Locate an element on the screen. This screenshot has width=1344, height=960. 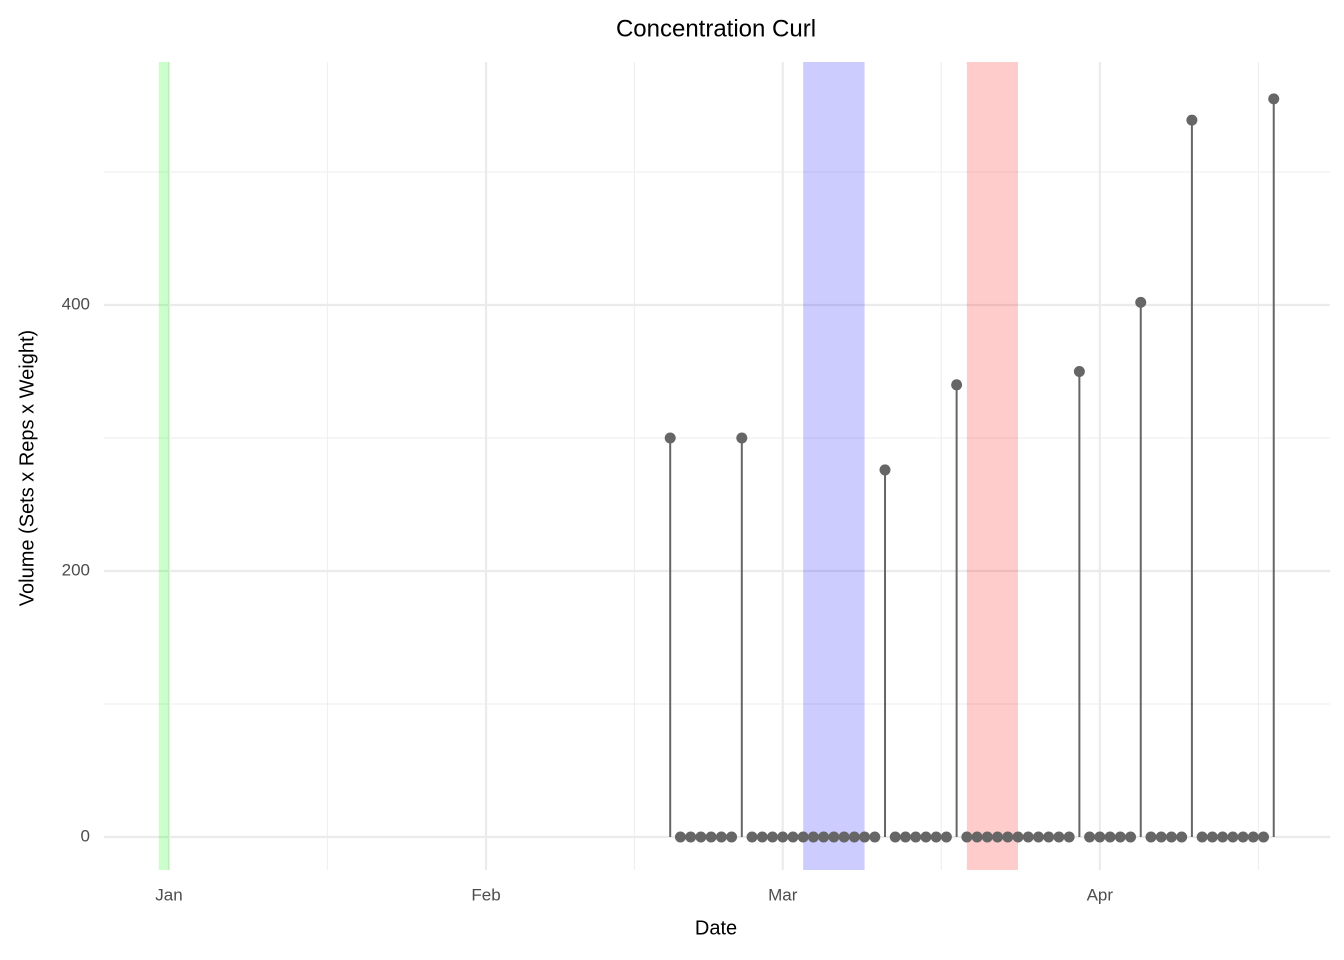
x-tick-label: Mar is located at coordinates (783, 894).